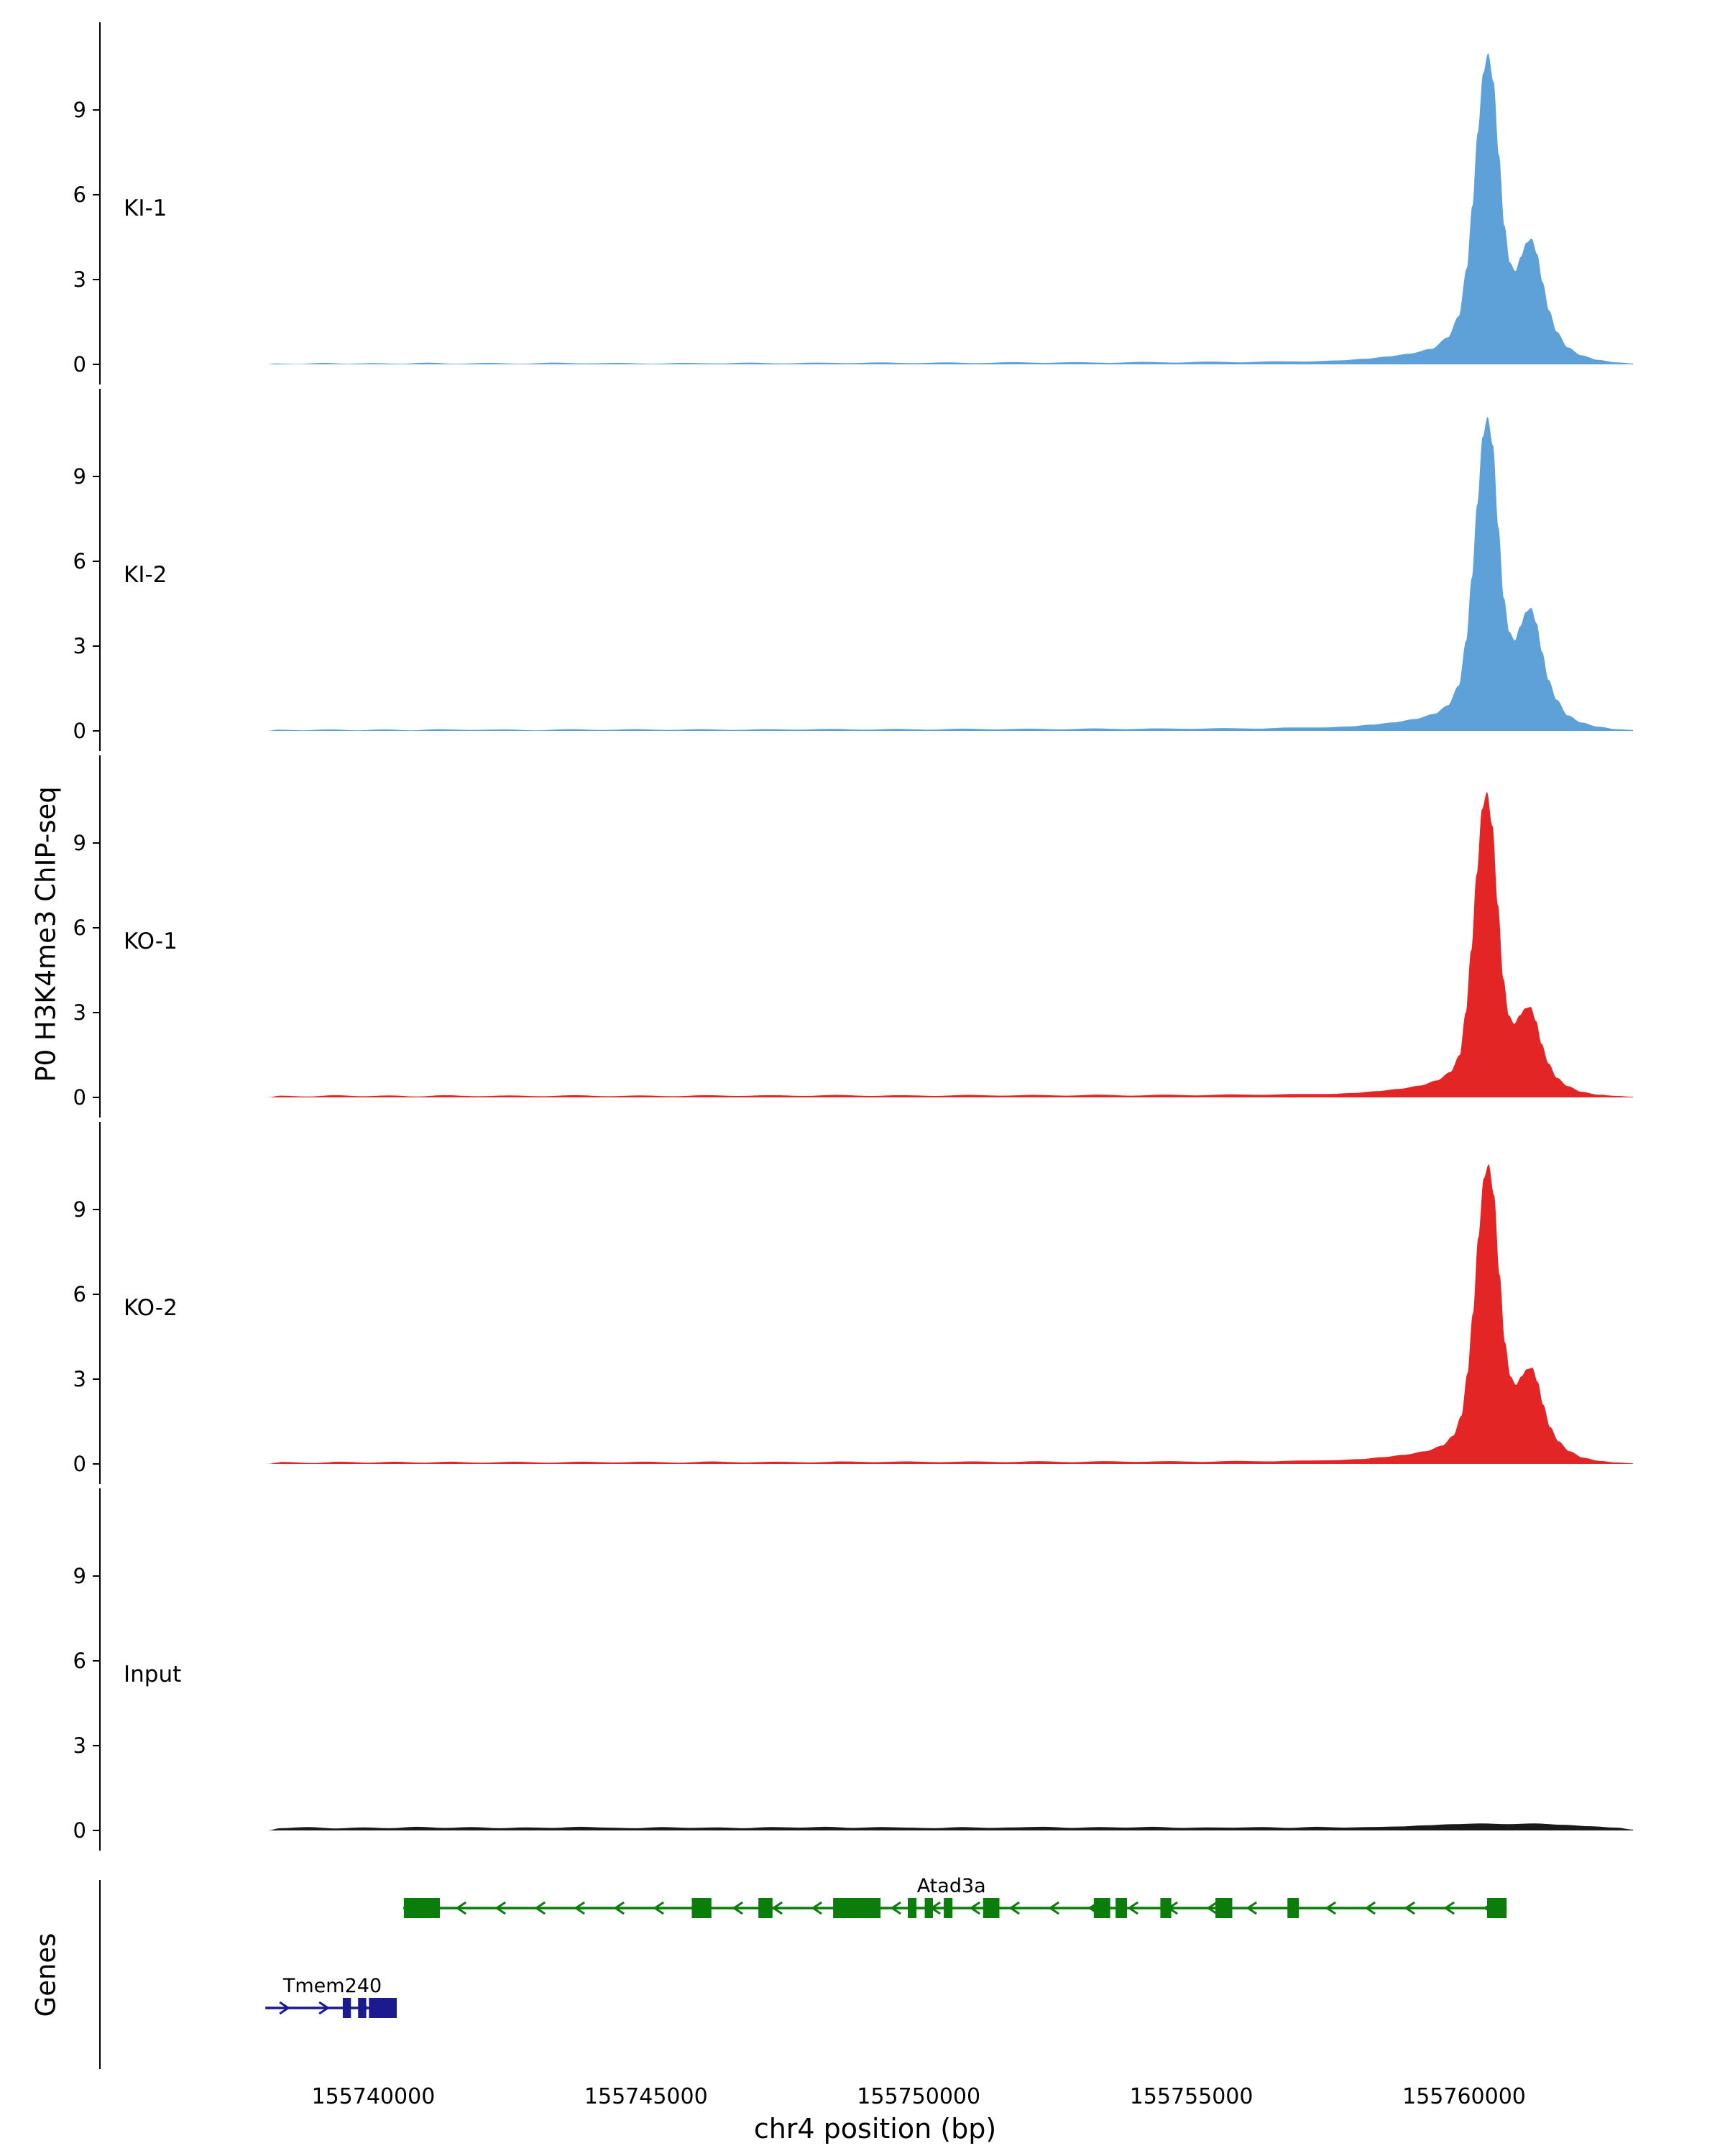 The width and height of the screenshot is (1725, 2156). Describe the element at coordinates (875, 2129) in the screenshot. I see `x-axis-title: chr4 position (bp)` at that location.